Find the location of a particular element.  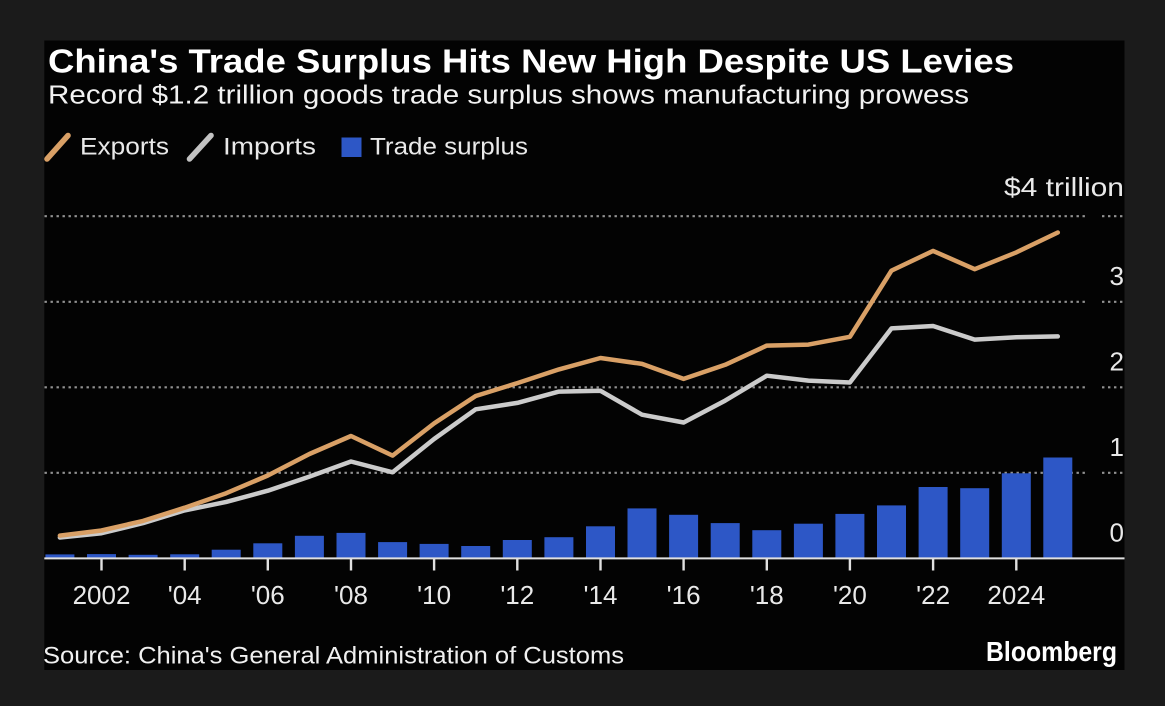

svg-text: 2 is located at coordinates (1117, 361).